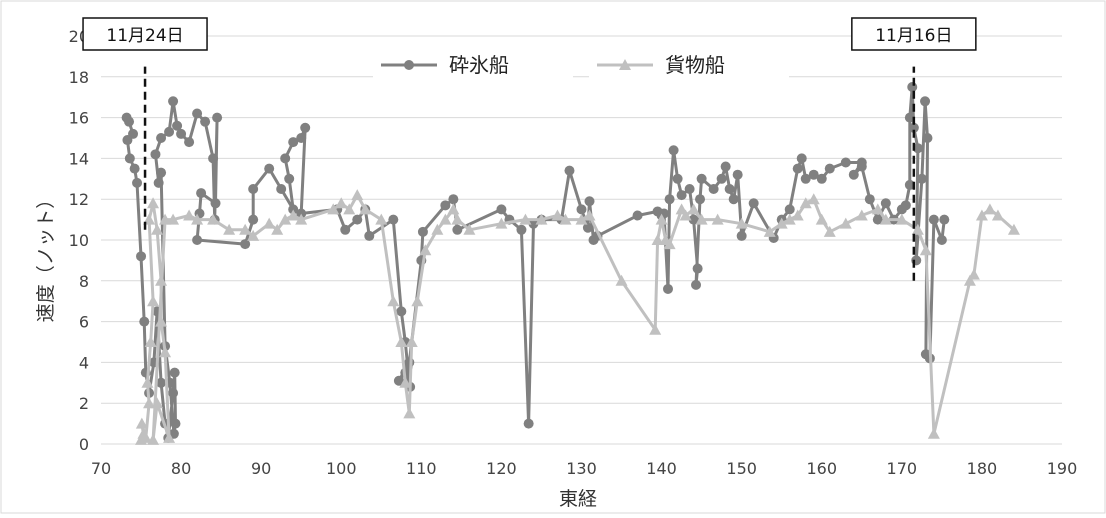 The width and height of the screenshot is (1106, 518). I want to click on x-tick-label: 120, so click(501, 468).